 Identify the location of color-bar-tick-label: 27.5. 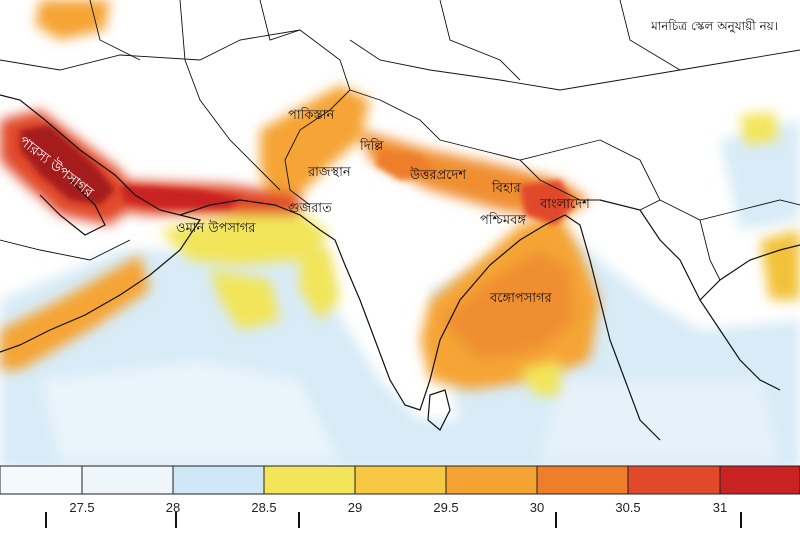
(82, 507).